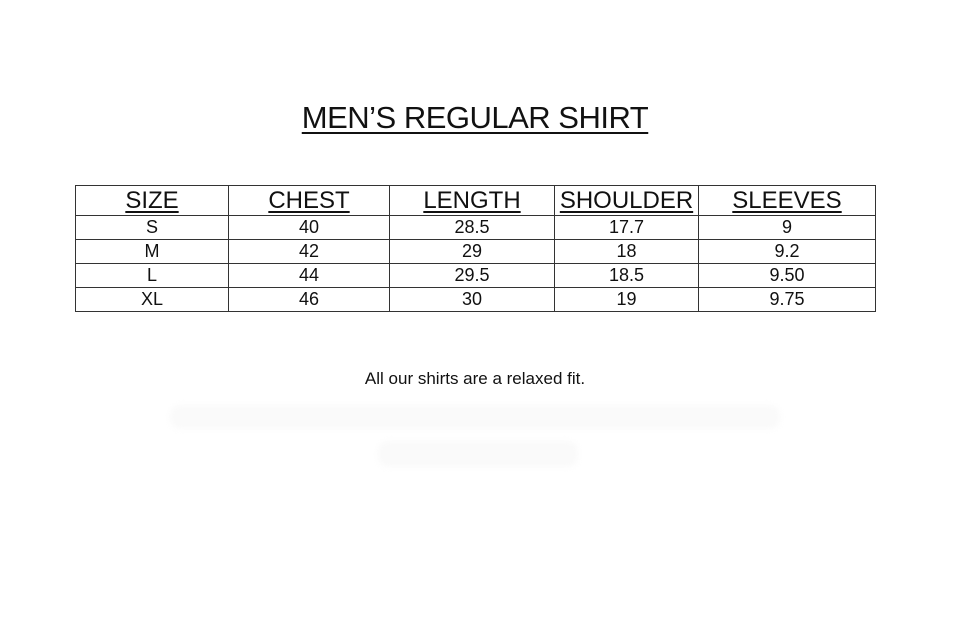  Describe the element at coordinates (626, 275) in the screenshot. I see `cell: 18.5` at that location.